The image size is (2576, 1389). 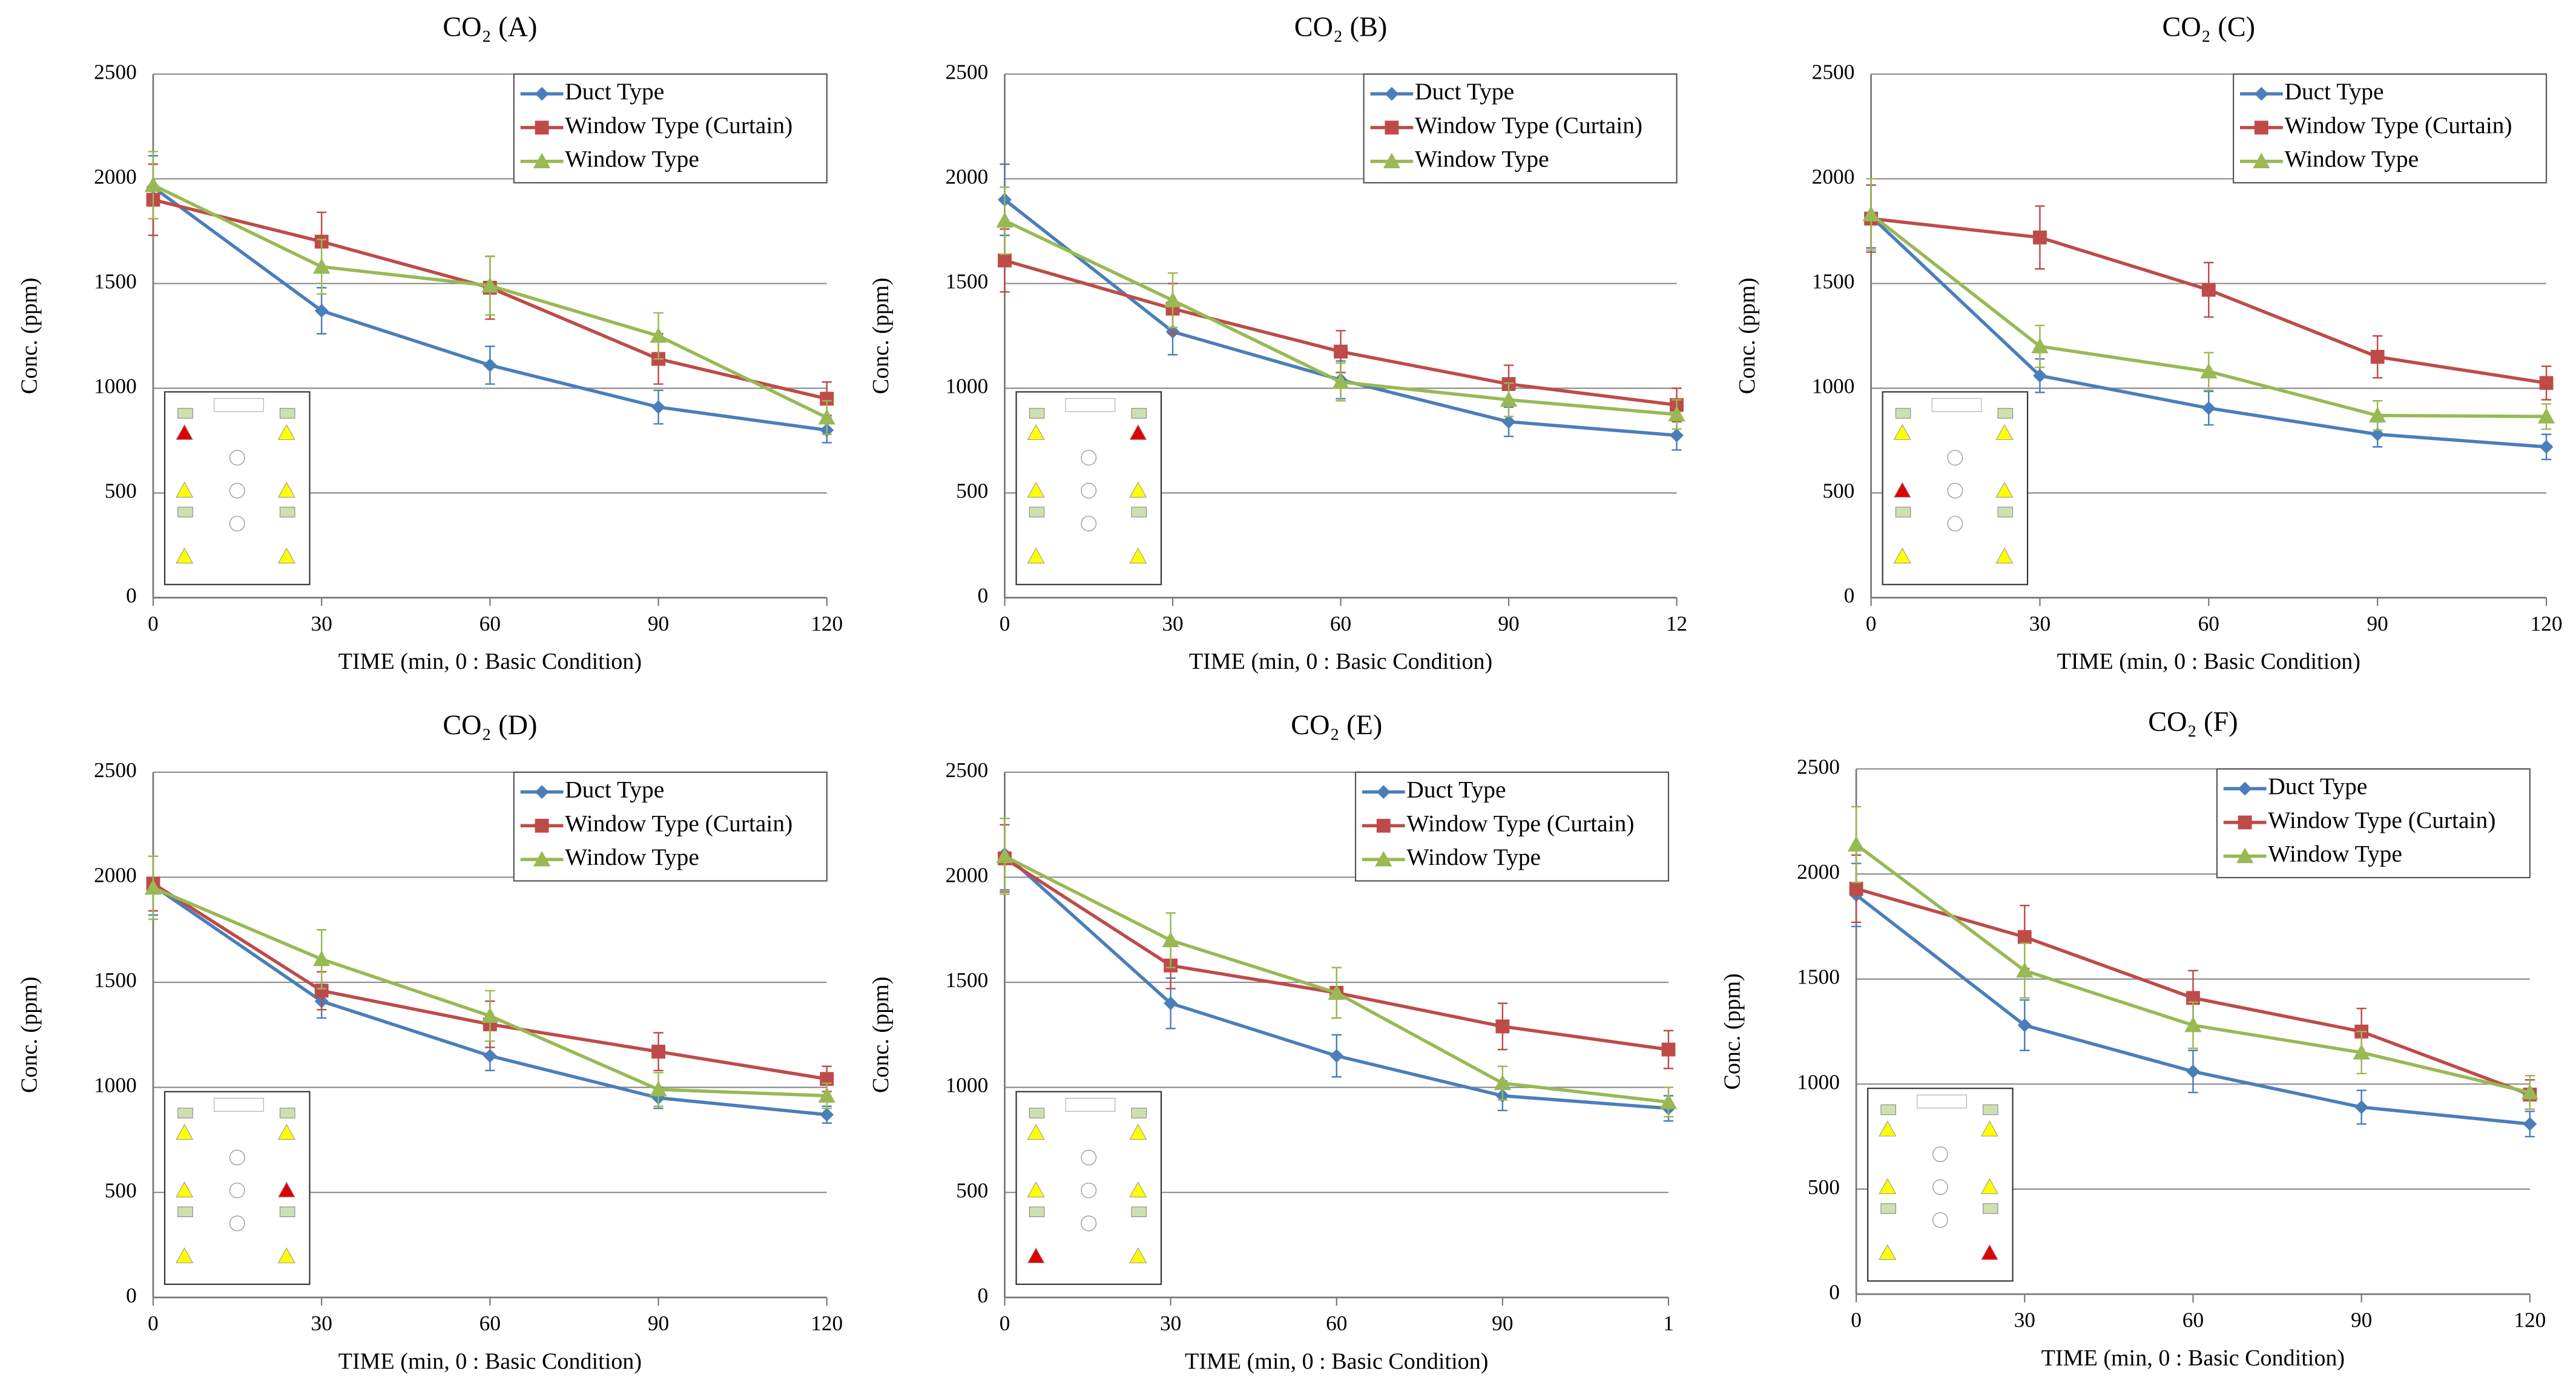 I want to click on chart-title: CO₂ (E), so click(x=1336, y=725).